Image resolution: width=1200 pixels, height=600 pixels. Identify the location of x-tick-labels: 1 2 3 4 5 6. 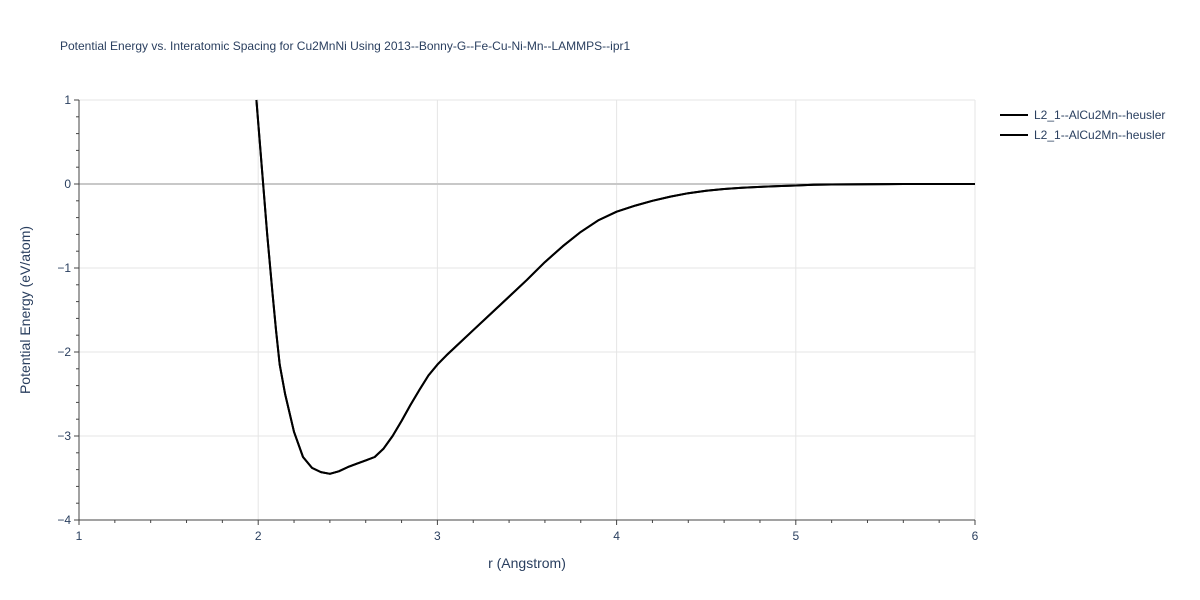
(527, 536).